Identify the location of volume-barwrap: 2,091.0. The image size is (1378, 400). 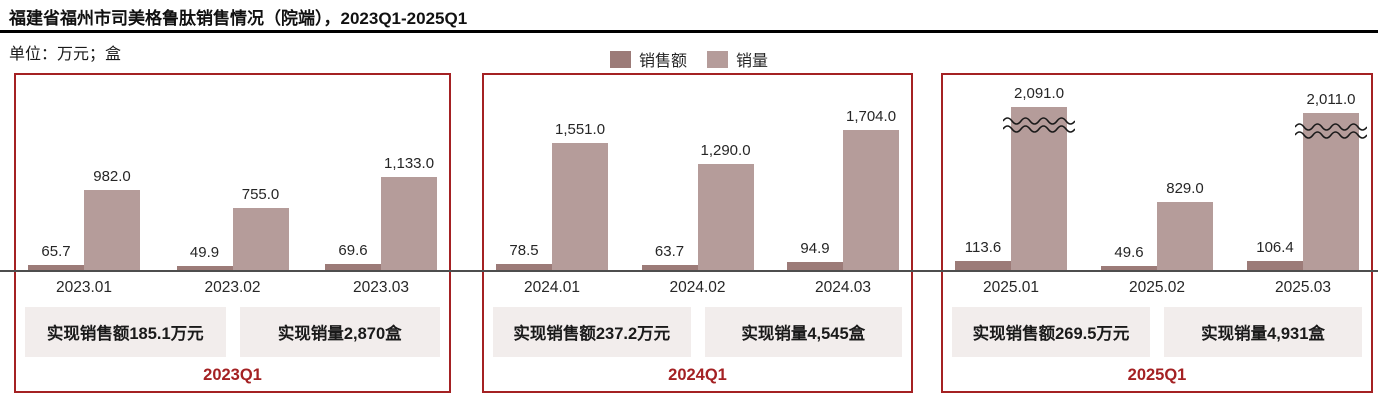
(1039, 172).